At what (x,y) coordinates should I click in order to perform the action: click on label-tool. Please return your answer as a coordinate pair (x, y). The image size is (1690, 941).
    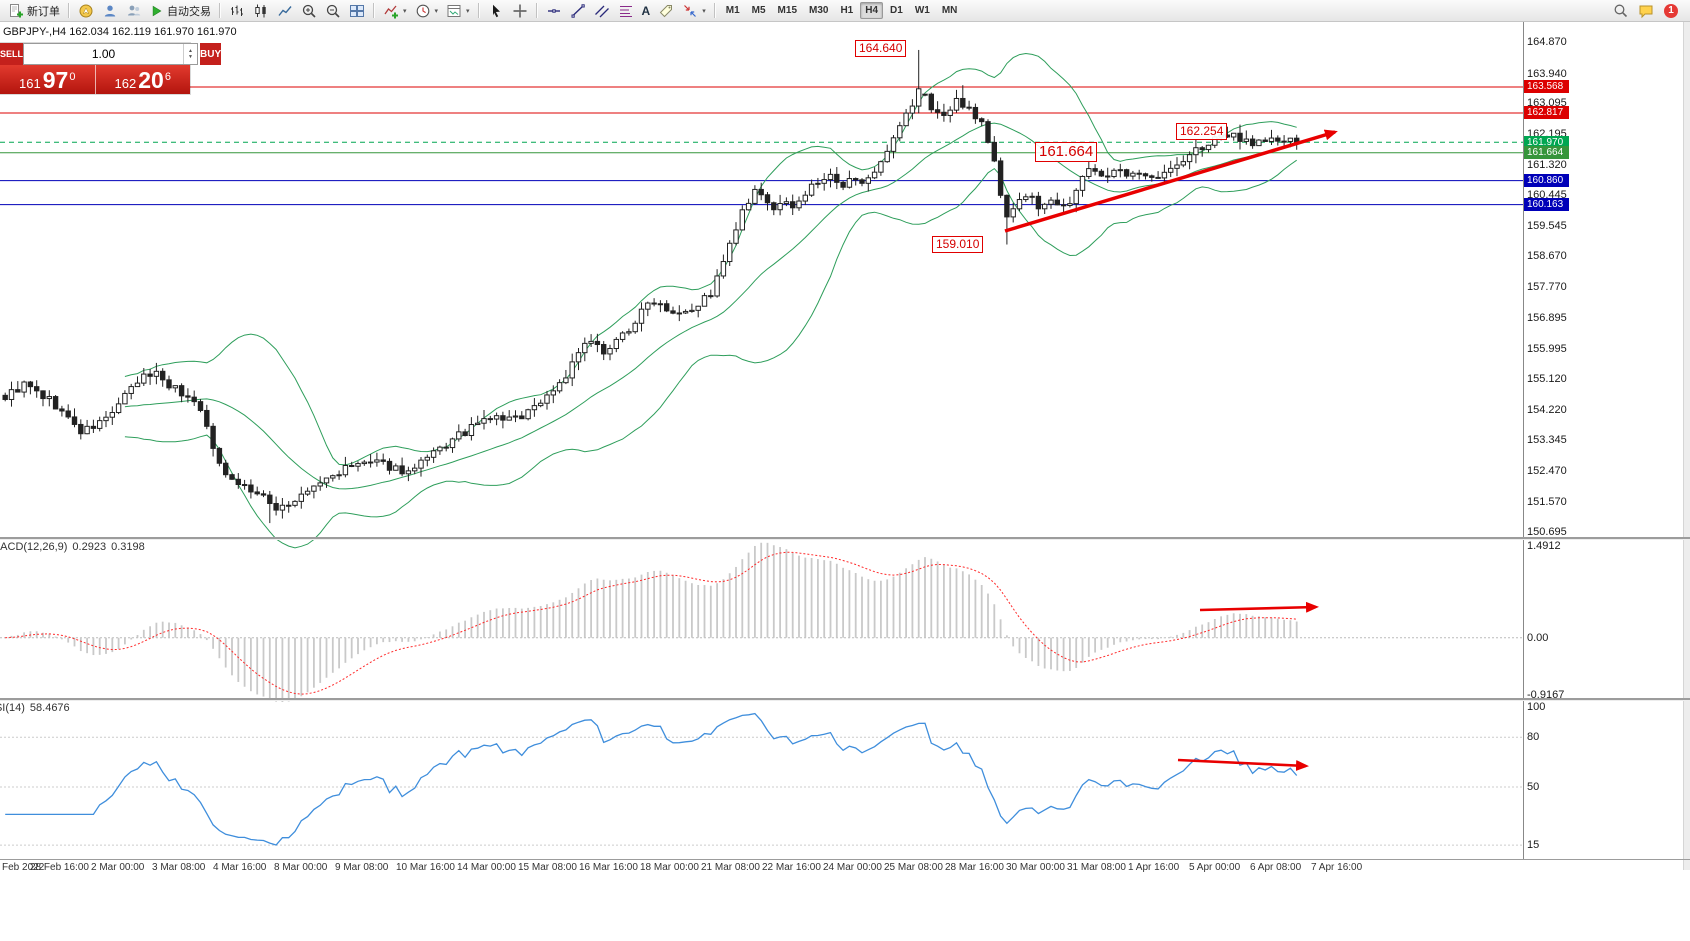
    Looking at the image, I should click on (666, 11).